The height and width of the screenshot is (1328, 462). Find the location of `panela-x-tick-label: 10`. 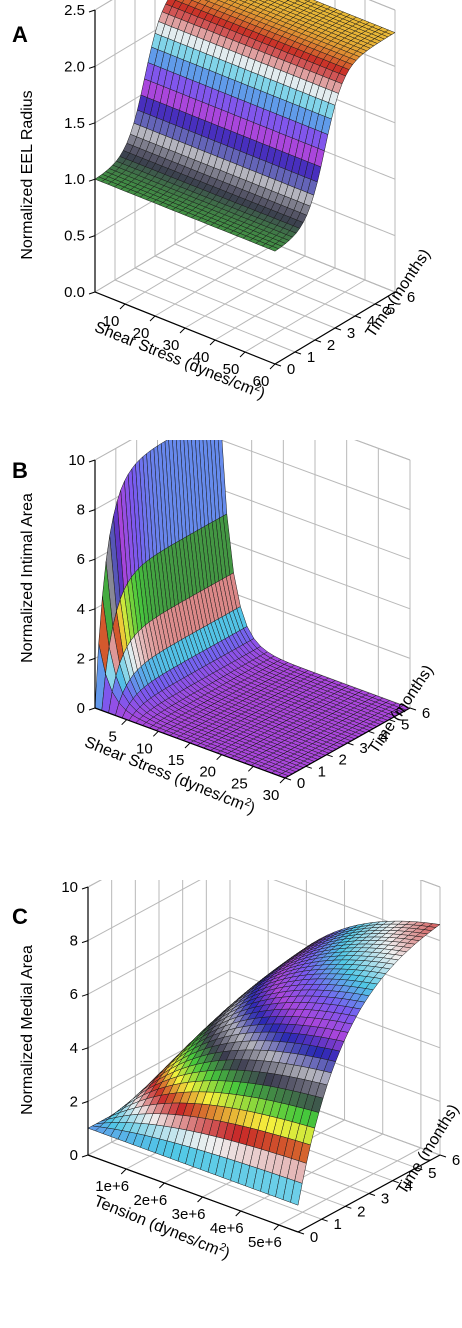

panela-x-tick-label: 10 is located at coordinates (111, 321).